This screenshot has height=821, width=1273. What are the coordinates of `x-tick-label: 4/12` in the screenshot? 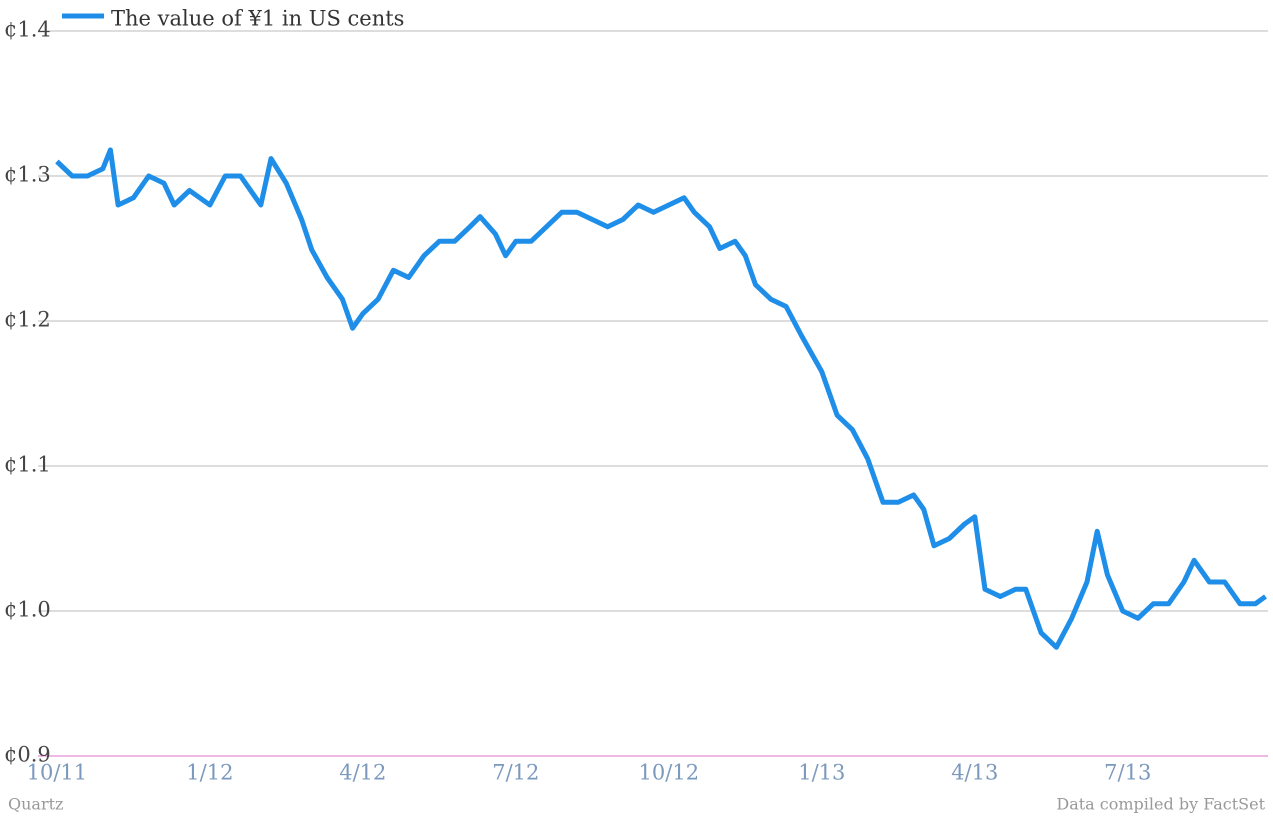 It's located at (362, 773).